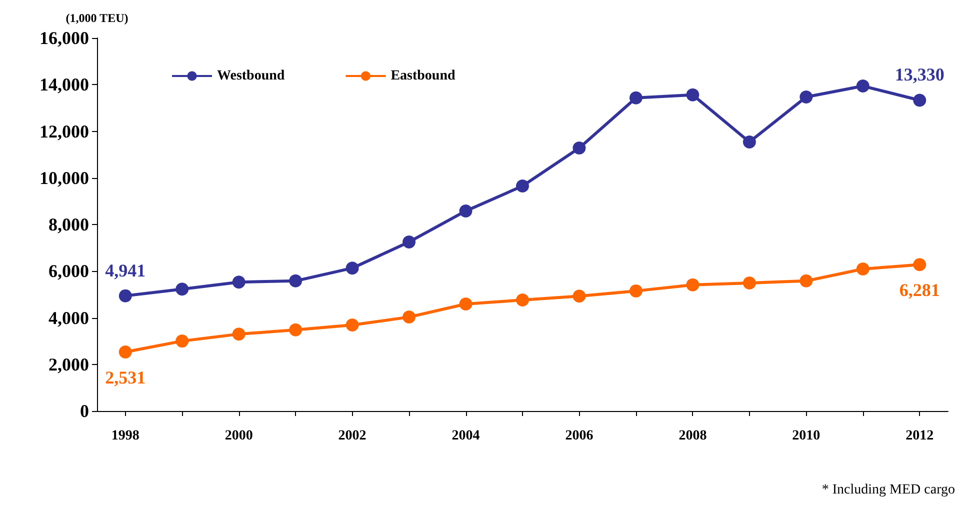  I want to click on data-label: 13,330, so click(919, 74).